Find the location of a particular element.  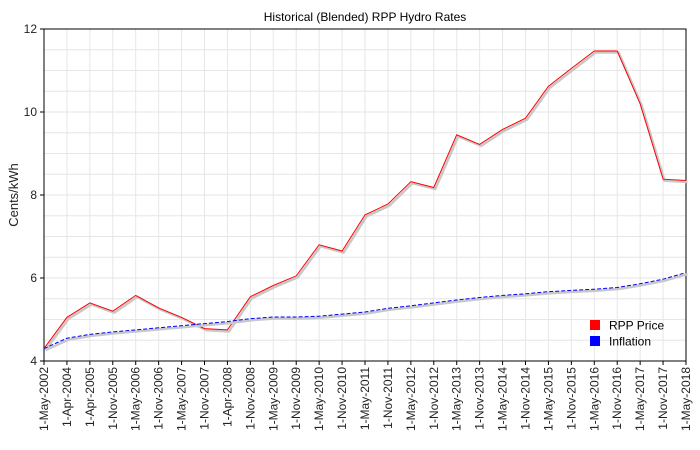

y-tick-label: 12 is located at coordinates (31, 29).